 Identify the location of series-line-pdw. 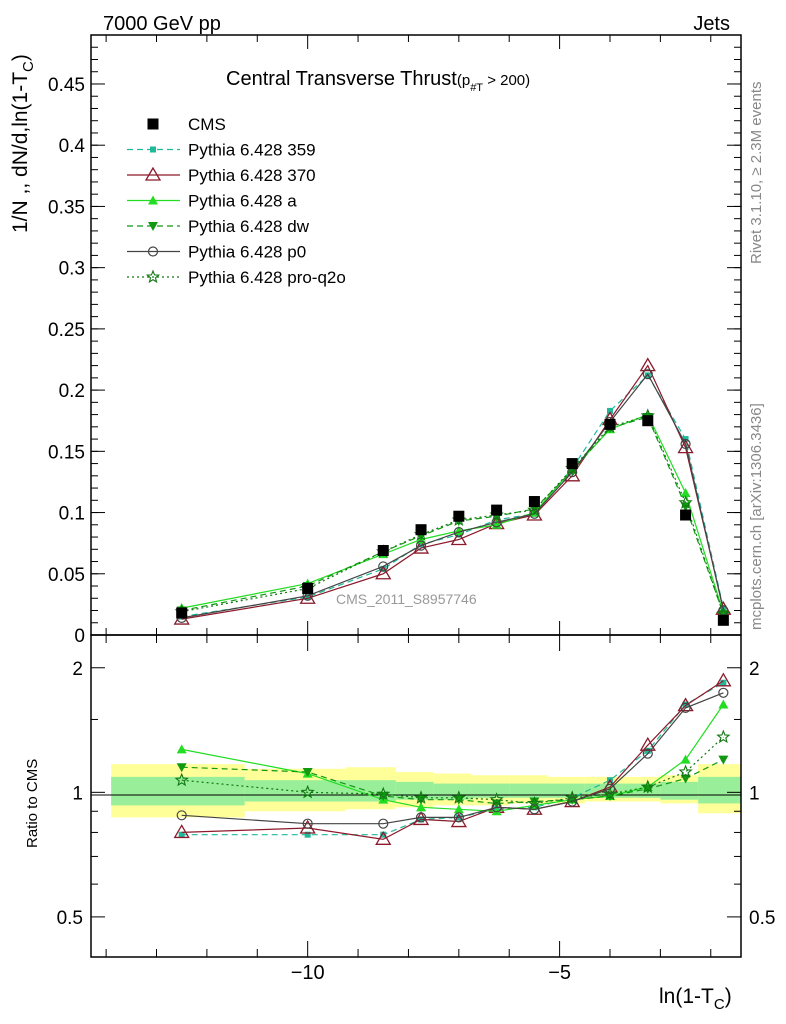
(452, 515).